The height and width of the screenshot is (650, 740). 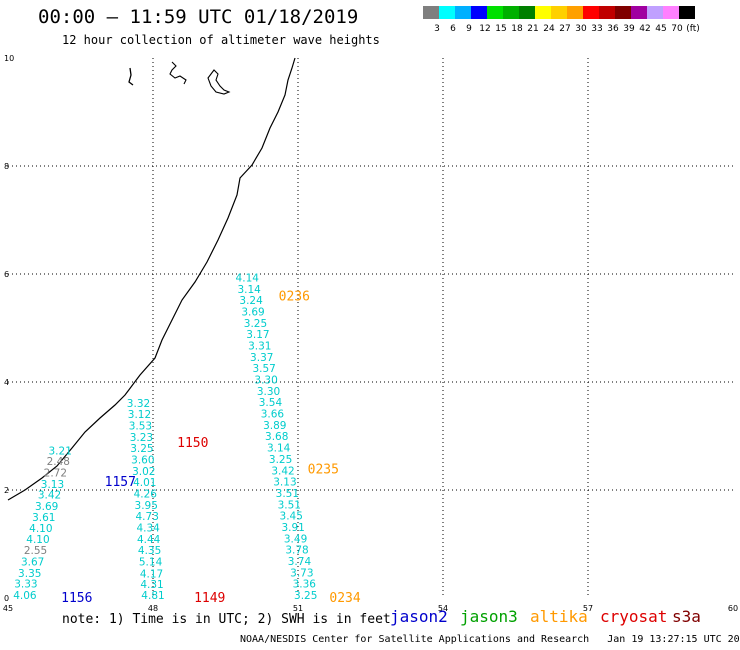 What do you see at coordinates (192, 443) in the screenshot?
I see `pass-label: 1150` at bounding box center [192, 443].